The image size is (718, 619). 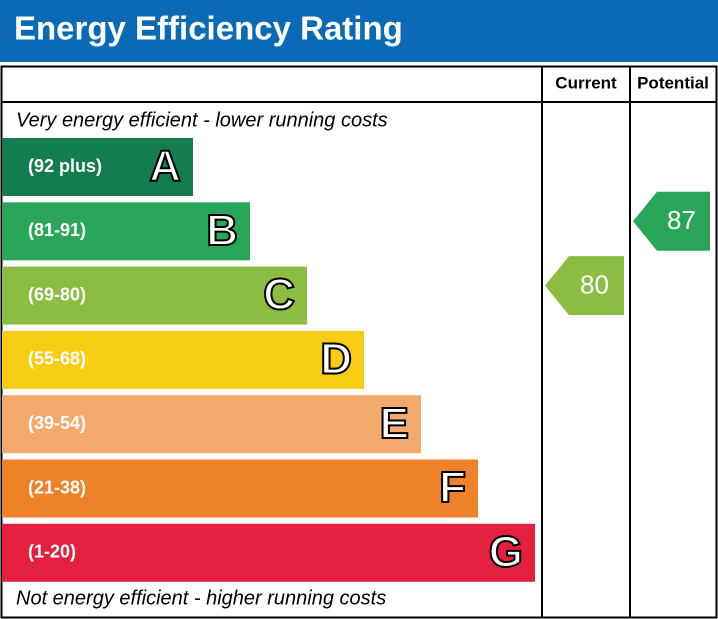 I want to click on rating-value: 80, so click(x=594, y=284).